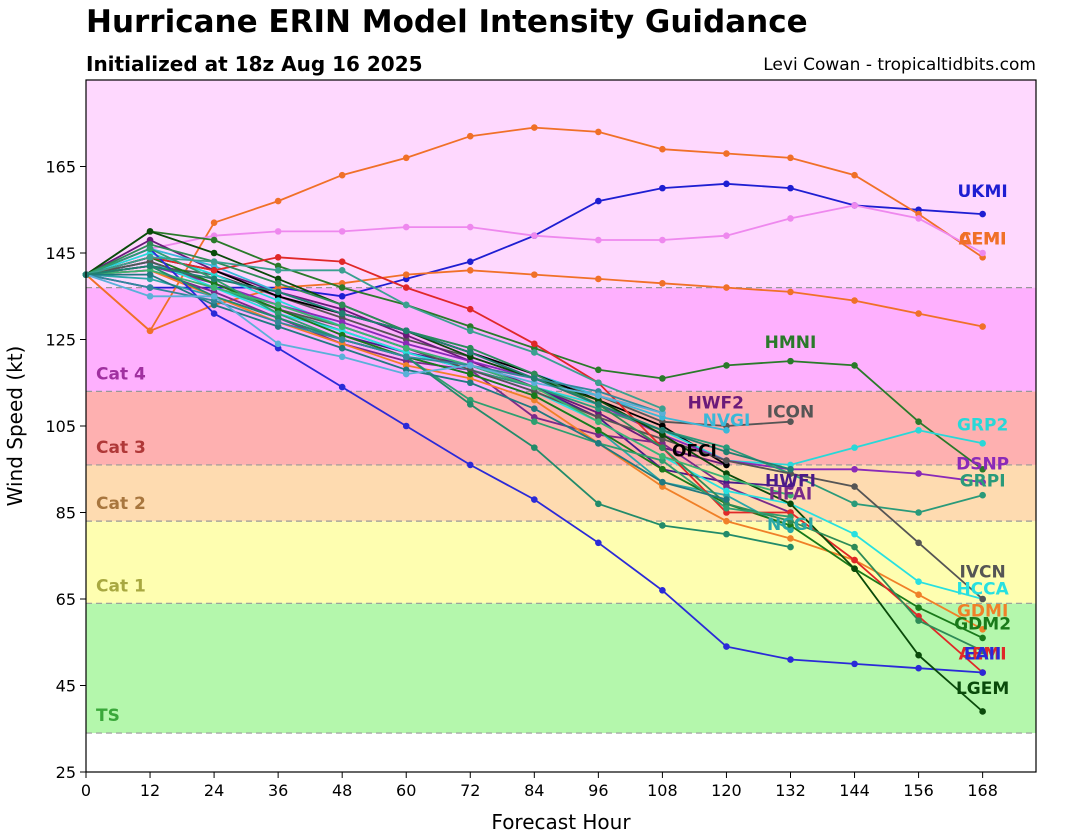  I want to click on x-tick-label: 60, so click(406, 790).